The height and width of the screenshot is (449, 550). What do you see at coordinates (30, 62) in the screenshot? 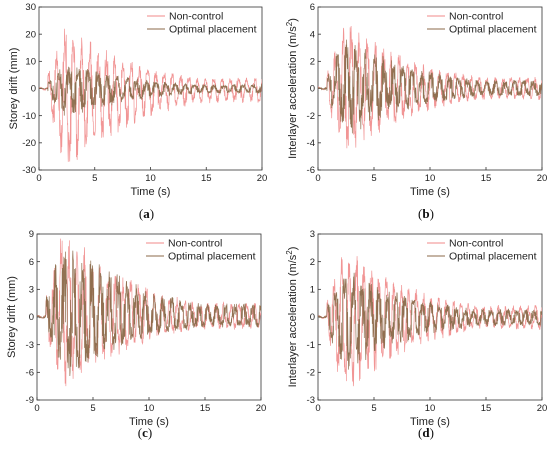
I see `y-tick-label: 10` at bounding box center [30, 62].